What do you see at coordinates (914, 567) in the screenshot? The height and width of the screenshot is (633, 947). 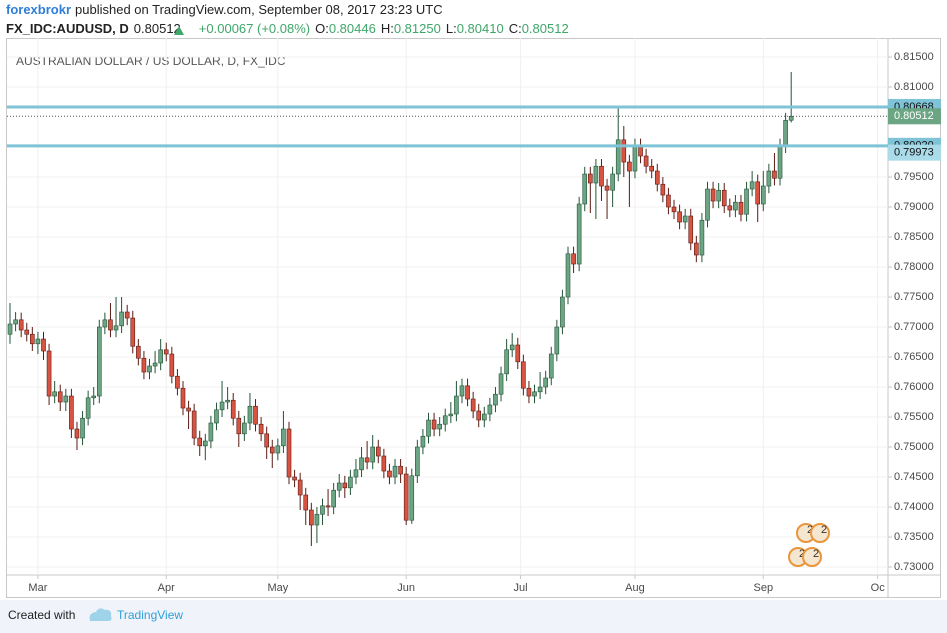 I see `y-tick-label: 0.73000` at bounding box center [914, 567].